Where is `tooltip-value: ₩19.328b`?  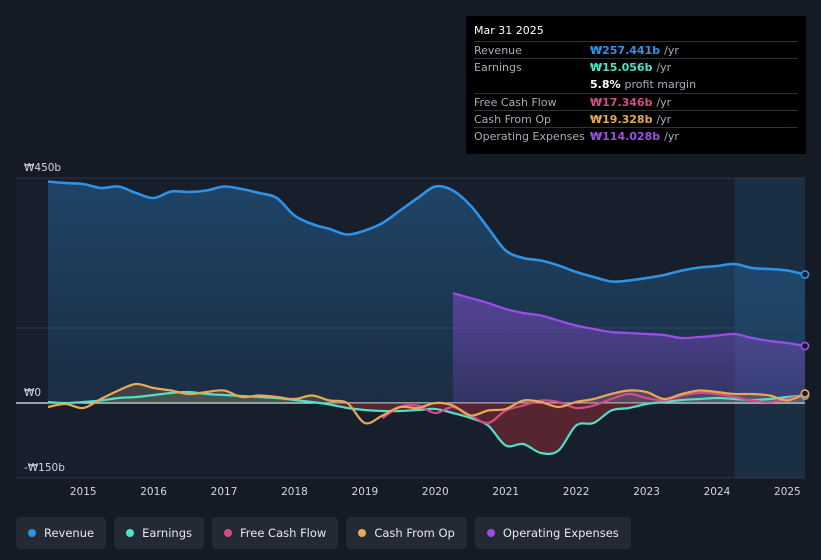
tooltip-value: ₩19.328b is located at coordinates (621, 119).